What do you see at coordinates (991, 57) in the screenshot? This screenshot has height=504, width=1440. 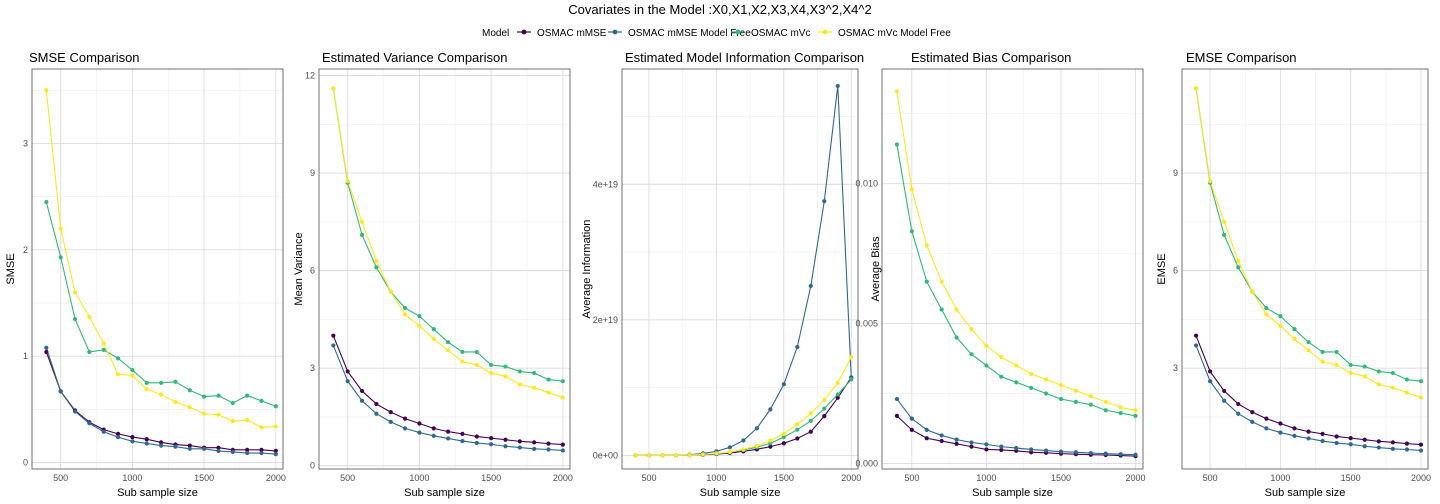 I see `panel-title: Estimated Bias Comparison` at bounding box center [991, 57].